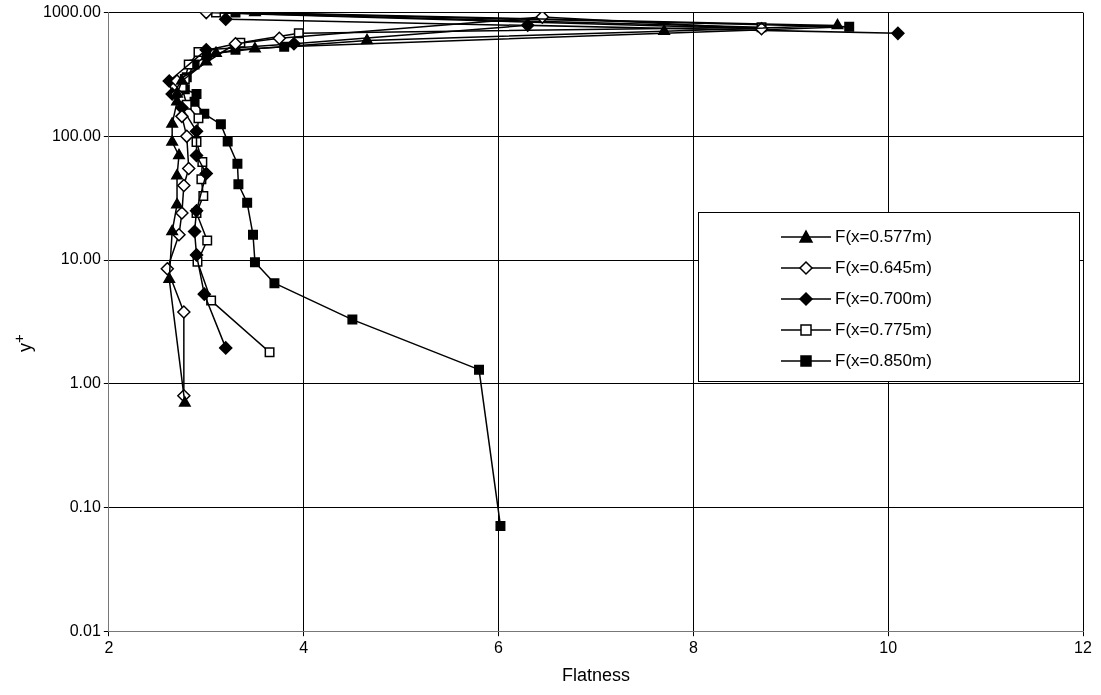  What do you see at coordinates (888, 648) in the screenshot?
I see `x-tick-label: 10` at bounding box center [888, 648].